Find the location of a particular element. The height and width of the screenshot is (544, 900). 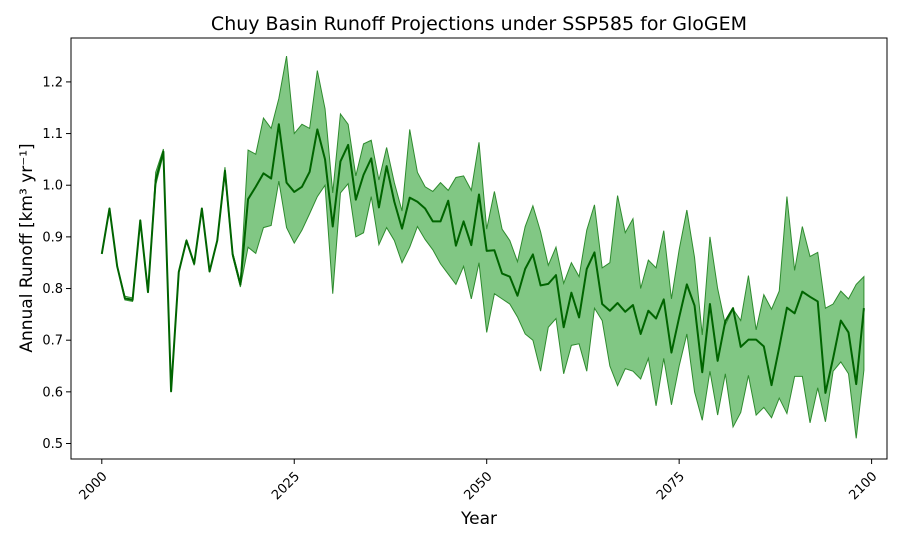

y-tick-label: 1.0 is located at coordinates (52, 186).